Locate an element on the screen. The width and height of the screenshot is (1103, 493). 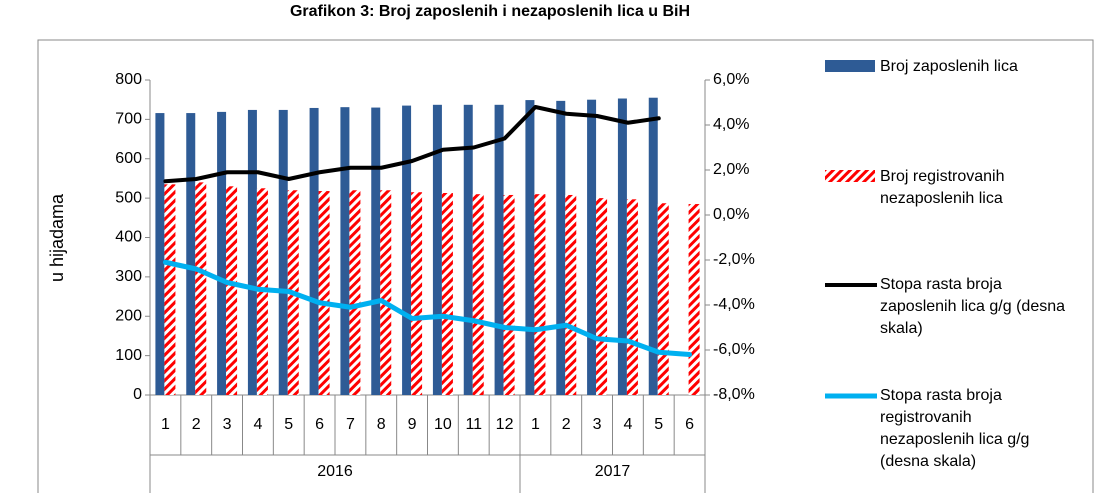
legend-label: Broj registrovanih nezaposlenih lica is located at coordinates (942, 187).